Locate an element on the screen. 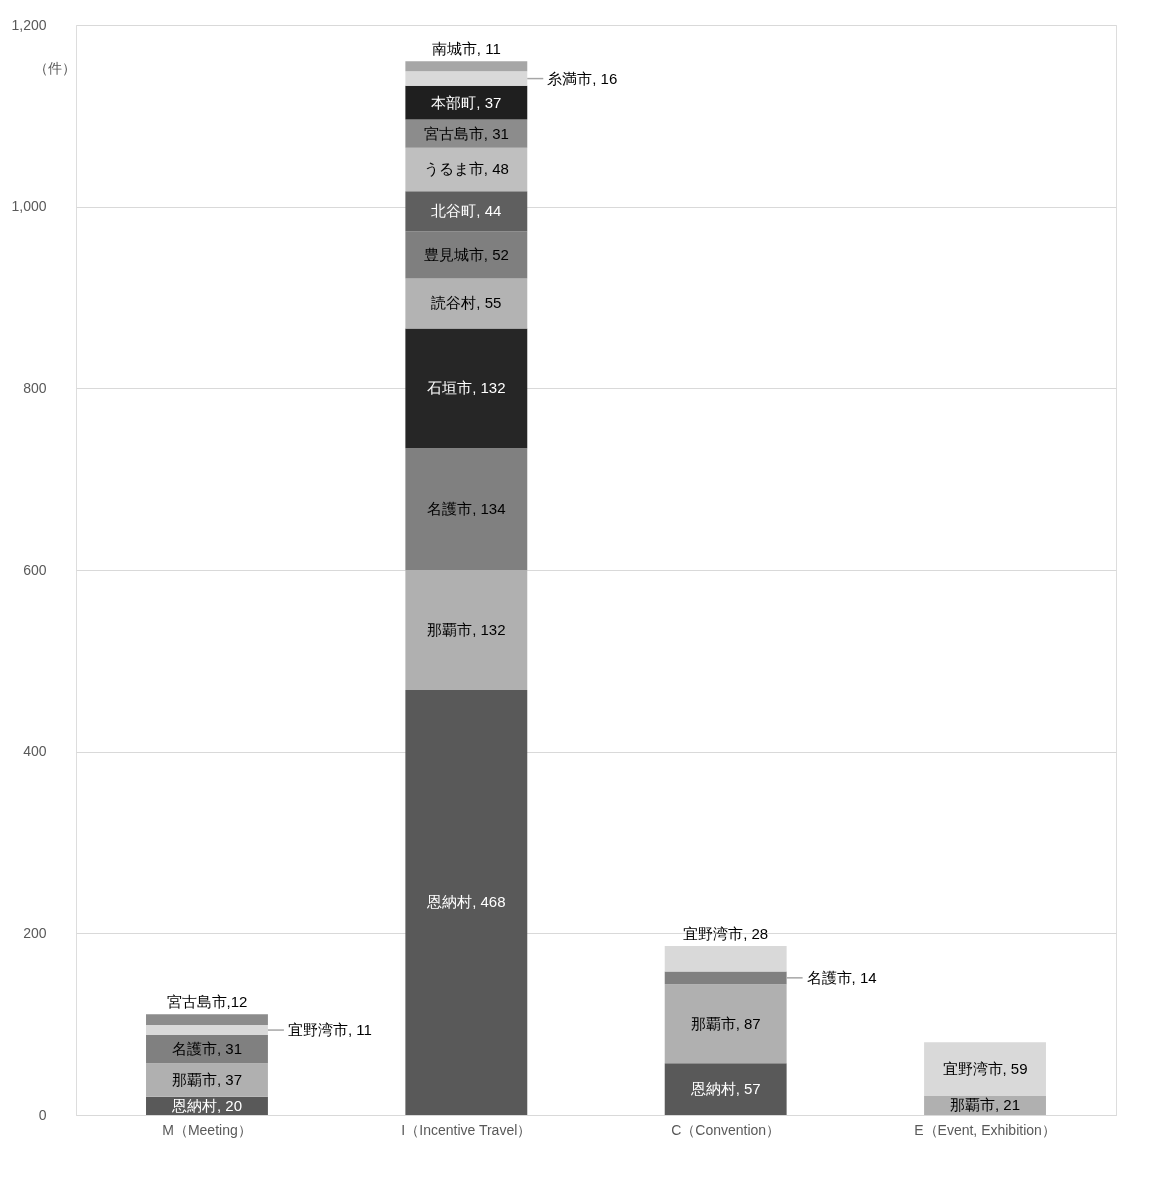 Image resolution: width=1150 pixels, height=1184 pixels. text: 読谷村, 55 is located at coordinates (466, 303).